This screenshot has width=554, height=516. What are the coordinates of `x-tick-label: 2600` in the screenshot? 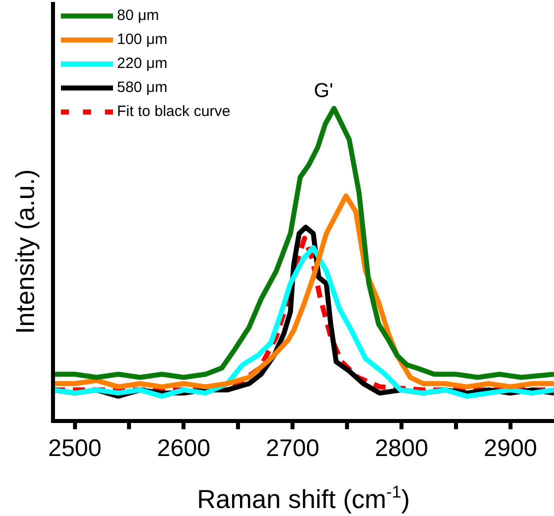 It's located at (183, 448).